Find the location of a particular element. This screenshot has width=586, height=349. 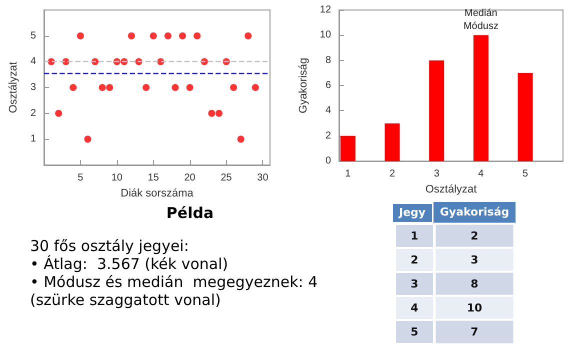

y-axis-title: Gyakoriság is located at coordinates (304, 86).